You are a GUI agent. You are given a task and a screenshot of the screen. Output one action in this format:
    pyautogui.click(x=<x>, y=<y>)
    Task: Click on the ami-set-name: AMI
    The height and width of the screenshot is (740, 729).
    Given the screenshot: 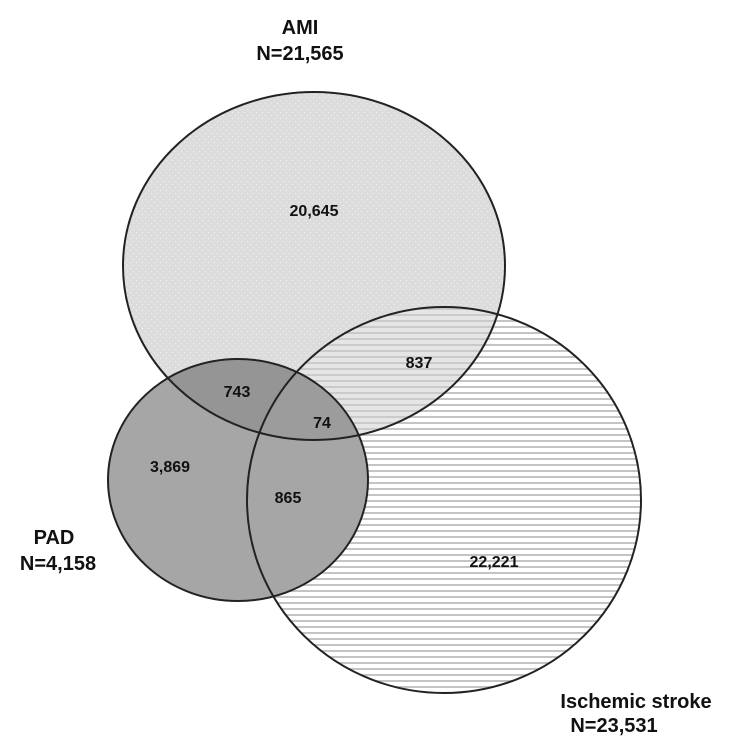 What is the action you would take?
    pyautogui.click(x=300, y=28)
    